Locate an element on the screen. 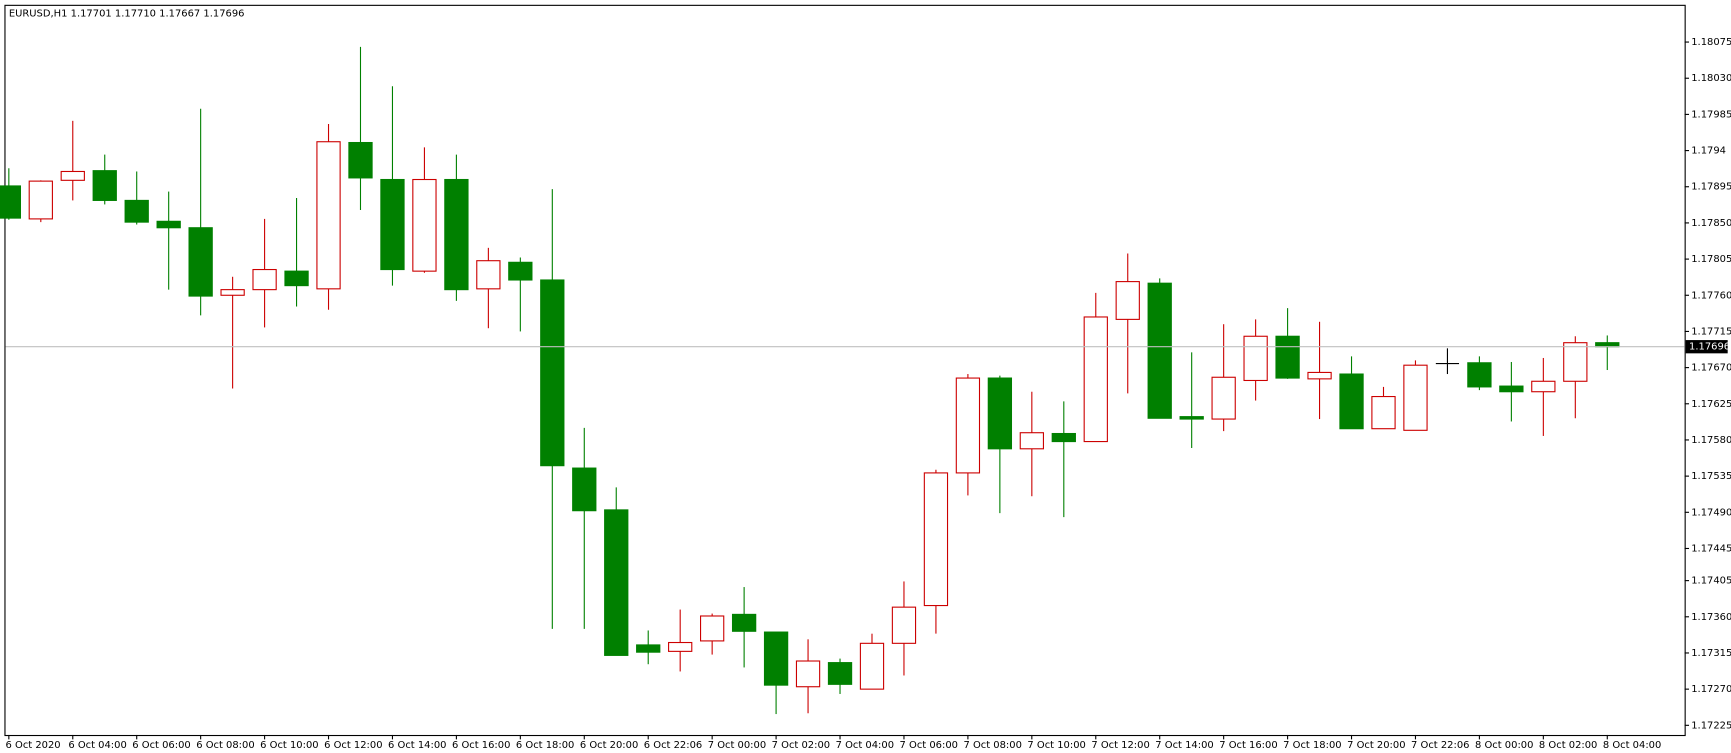 The width and height of the screenshot is (1731, 753). x-tick-label: 7 Oct 18:00 is located at coordinates (1312, 745).